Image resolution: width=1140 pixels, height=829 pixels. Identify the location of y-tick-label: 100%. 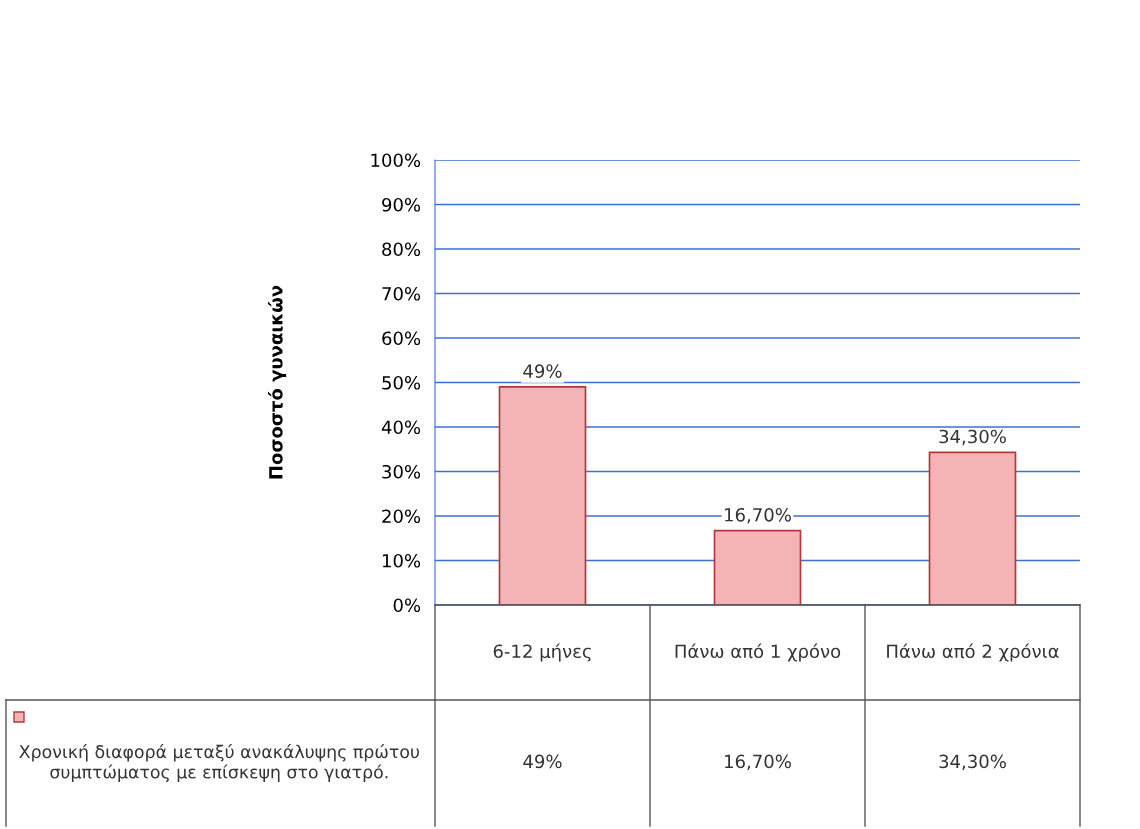
(396, 160).